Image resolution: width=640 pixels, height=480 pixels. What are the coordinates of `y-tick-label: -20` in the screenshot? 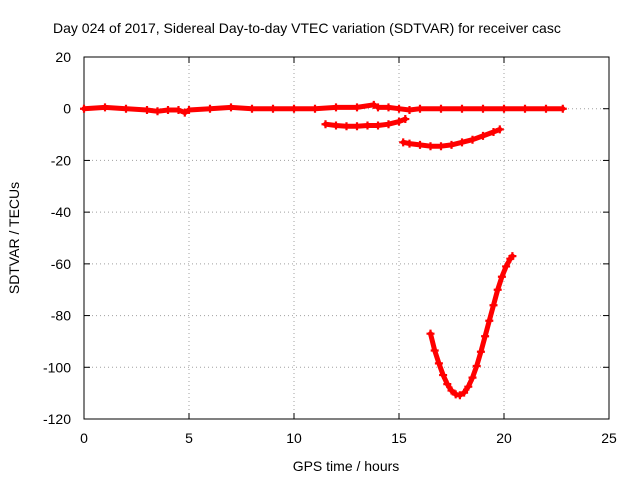 It's located at (61, 160).